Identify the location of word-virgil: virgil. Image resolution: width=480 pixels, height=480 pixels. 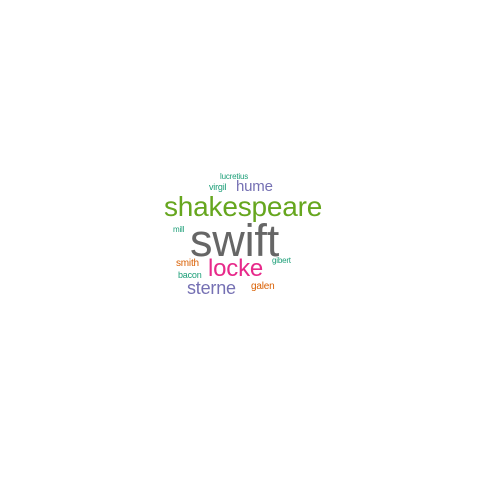
(218, 187).